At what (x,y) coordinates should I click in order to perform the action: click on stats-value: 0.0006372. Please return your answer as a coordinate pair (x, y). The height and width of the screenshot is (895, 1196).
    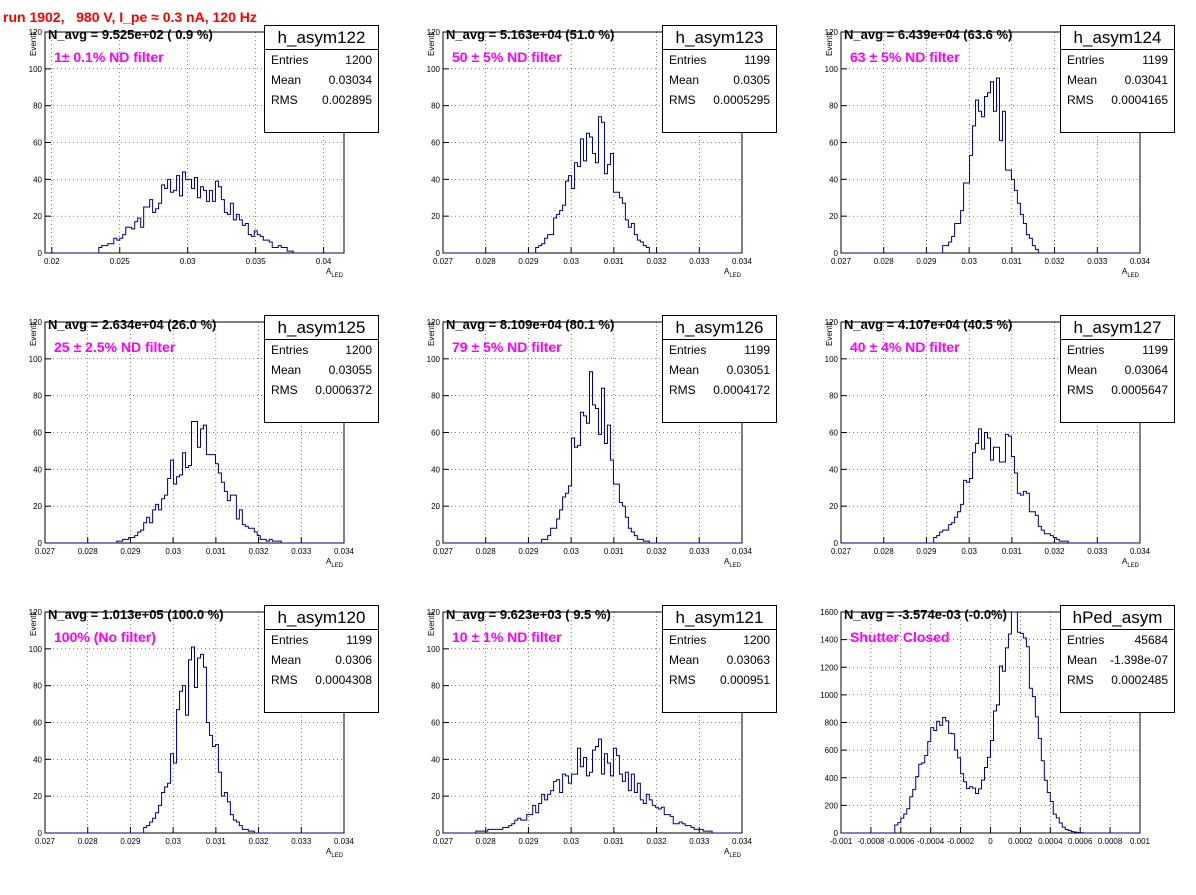
    Looking at the image, I should click on (343, 390).